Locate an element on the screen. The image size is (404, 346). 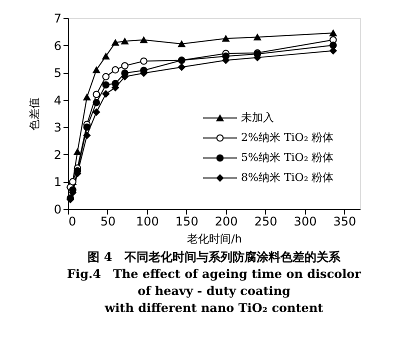
x-tick-label: 350 is located at coordinates (344, 221).